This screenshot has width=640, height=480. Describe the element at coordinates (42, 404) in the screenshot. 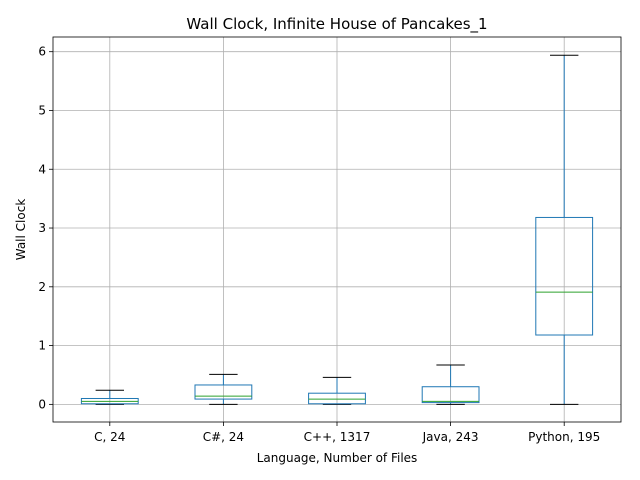

I see `y-tick-label: 0` at that location.